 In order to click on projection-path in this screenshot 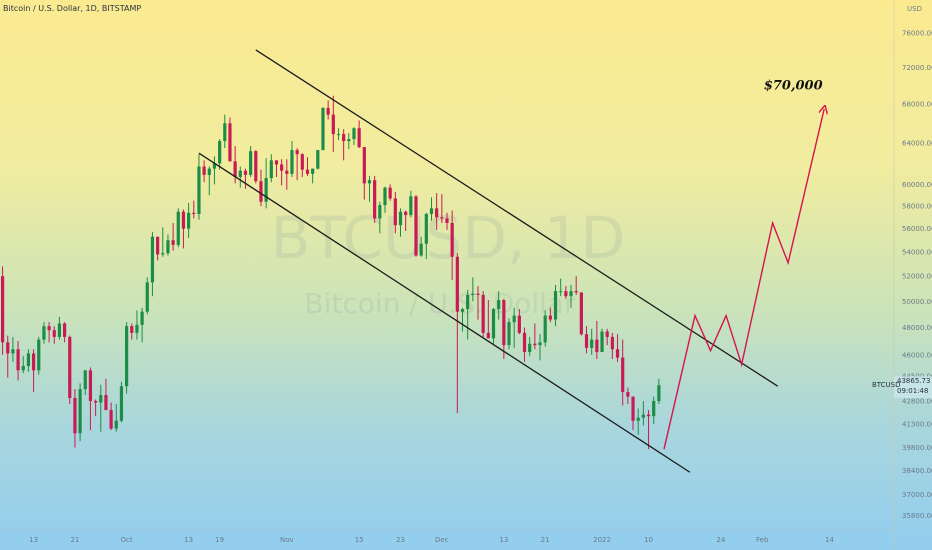, I will do `click(743, 279)`.